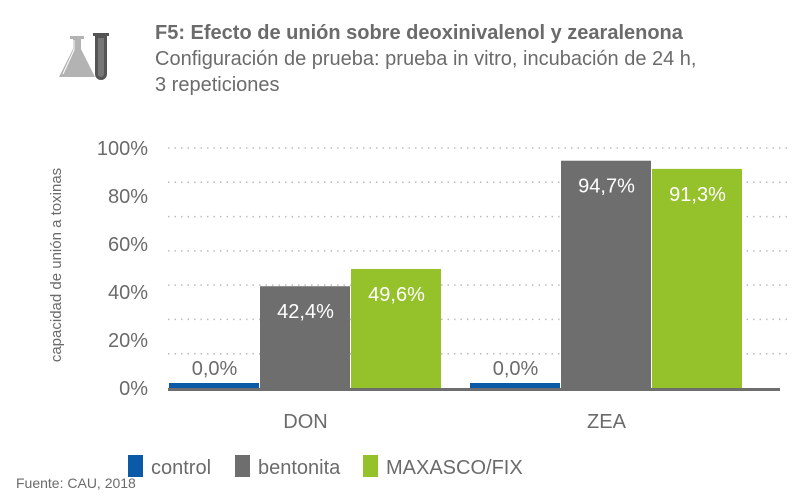  I want to click on legend-label: MAXASCO/FIX, so click(454, 468).